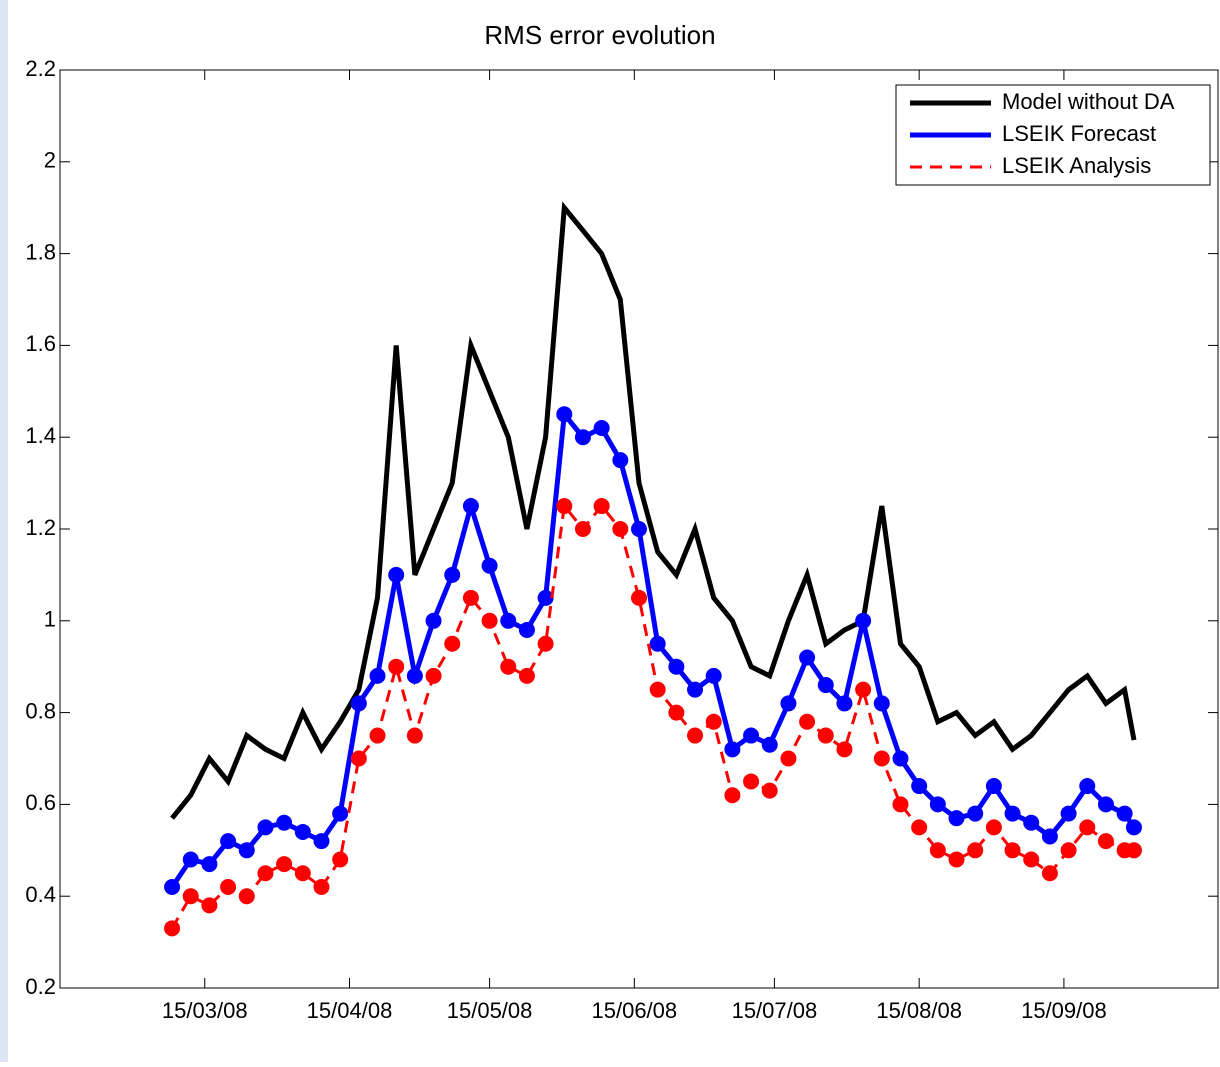 Image resolution: width=1220 pixels, height=1067 pixels. Describe the element at coordinates (350, 1010) in the screenshot. I see `x-tick-label: 15/04/08` at that location.